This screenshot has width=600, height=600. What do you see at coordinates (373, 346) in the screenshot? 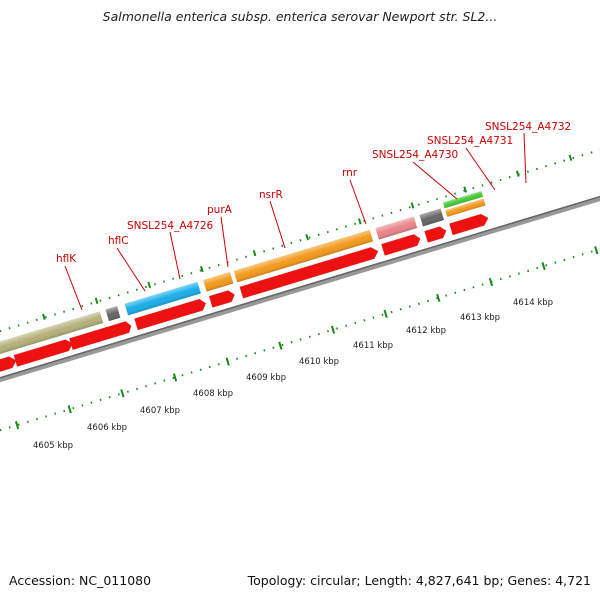
I see `kbp-label-4611: 4611 kbp` at bounding box center [373, 346].